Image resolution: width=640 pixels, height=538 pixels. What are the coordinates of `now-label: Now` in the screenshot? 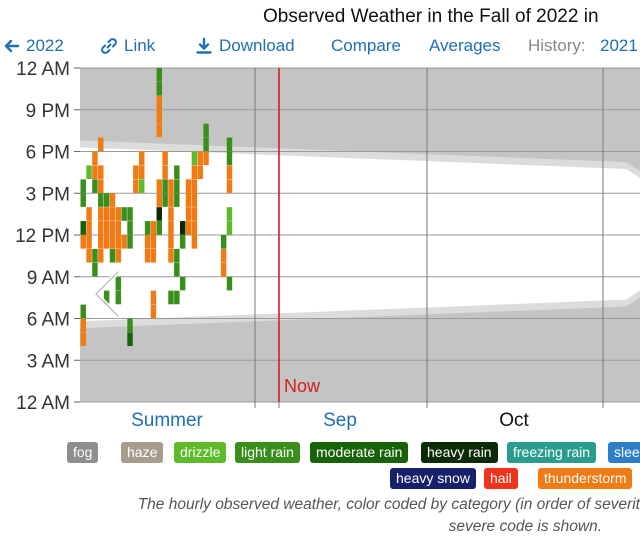 It's located at (302, 386).